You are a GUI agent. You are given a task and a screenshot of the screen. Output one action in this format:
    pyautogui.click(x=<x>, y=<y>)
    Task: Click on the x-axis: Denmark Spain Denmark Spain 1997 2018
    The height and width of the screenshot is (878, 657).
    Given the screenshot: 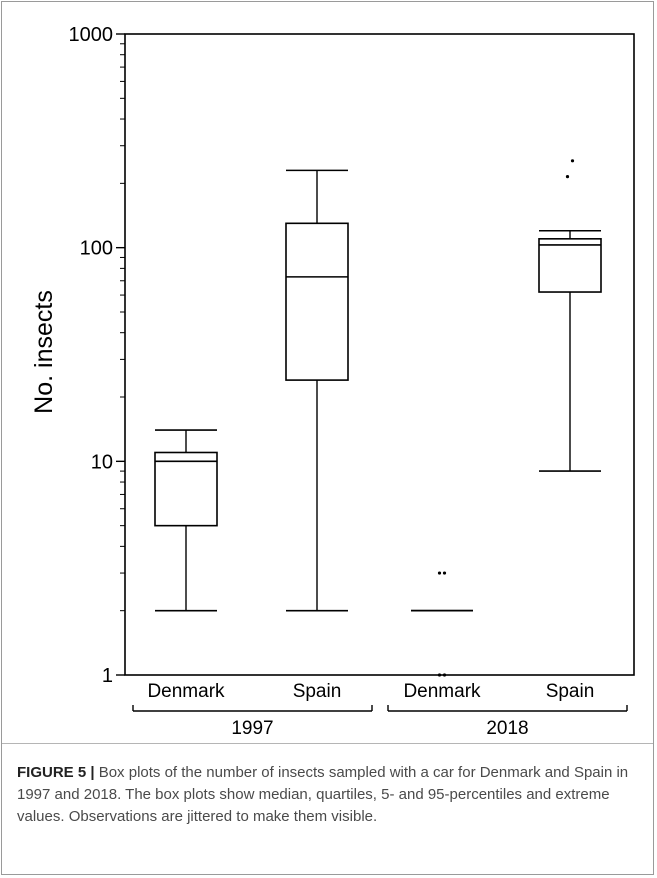 What is the action you would take?
    pyautogui.click(x=380, y=710)
    